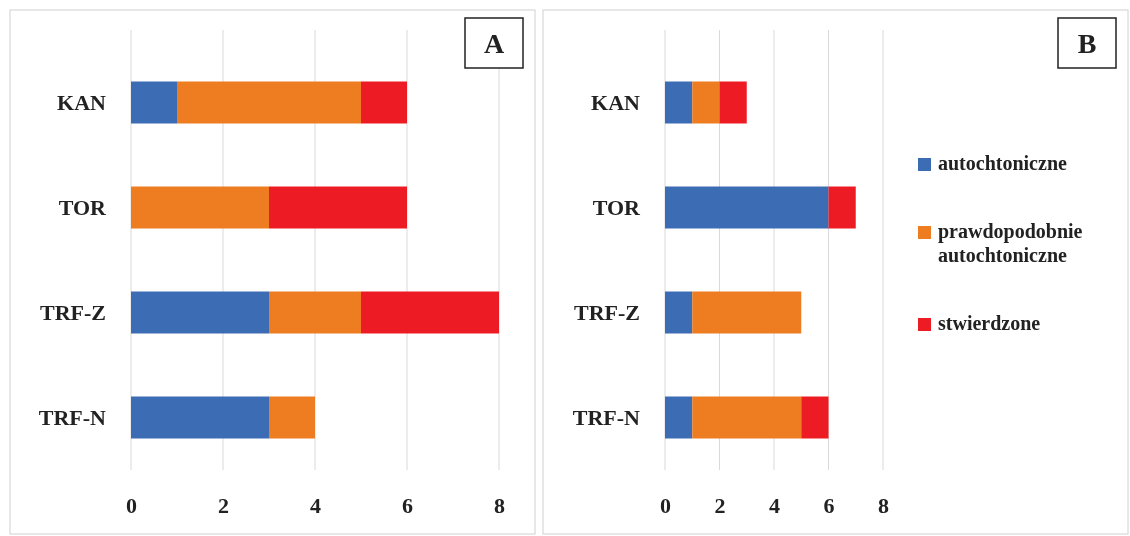  What do you see at coordinates (1087, 43) in the screenshot?
I see `text: B` at bounding box center [1087, 43].